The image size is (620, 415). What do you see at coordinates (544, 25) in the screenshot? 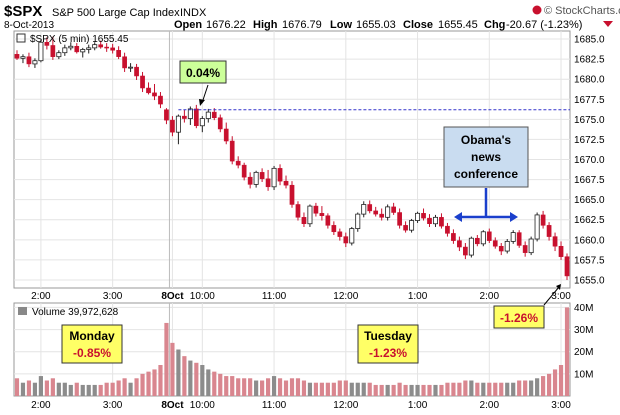
I see `change-value: -20.67 (-1.23%)` at bounding box center [544, 25].